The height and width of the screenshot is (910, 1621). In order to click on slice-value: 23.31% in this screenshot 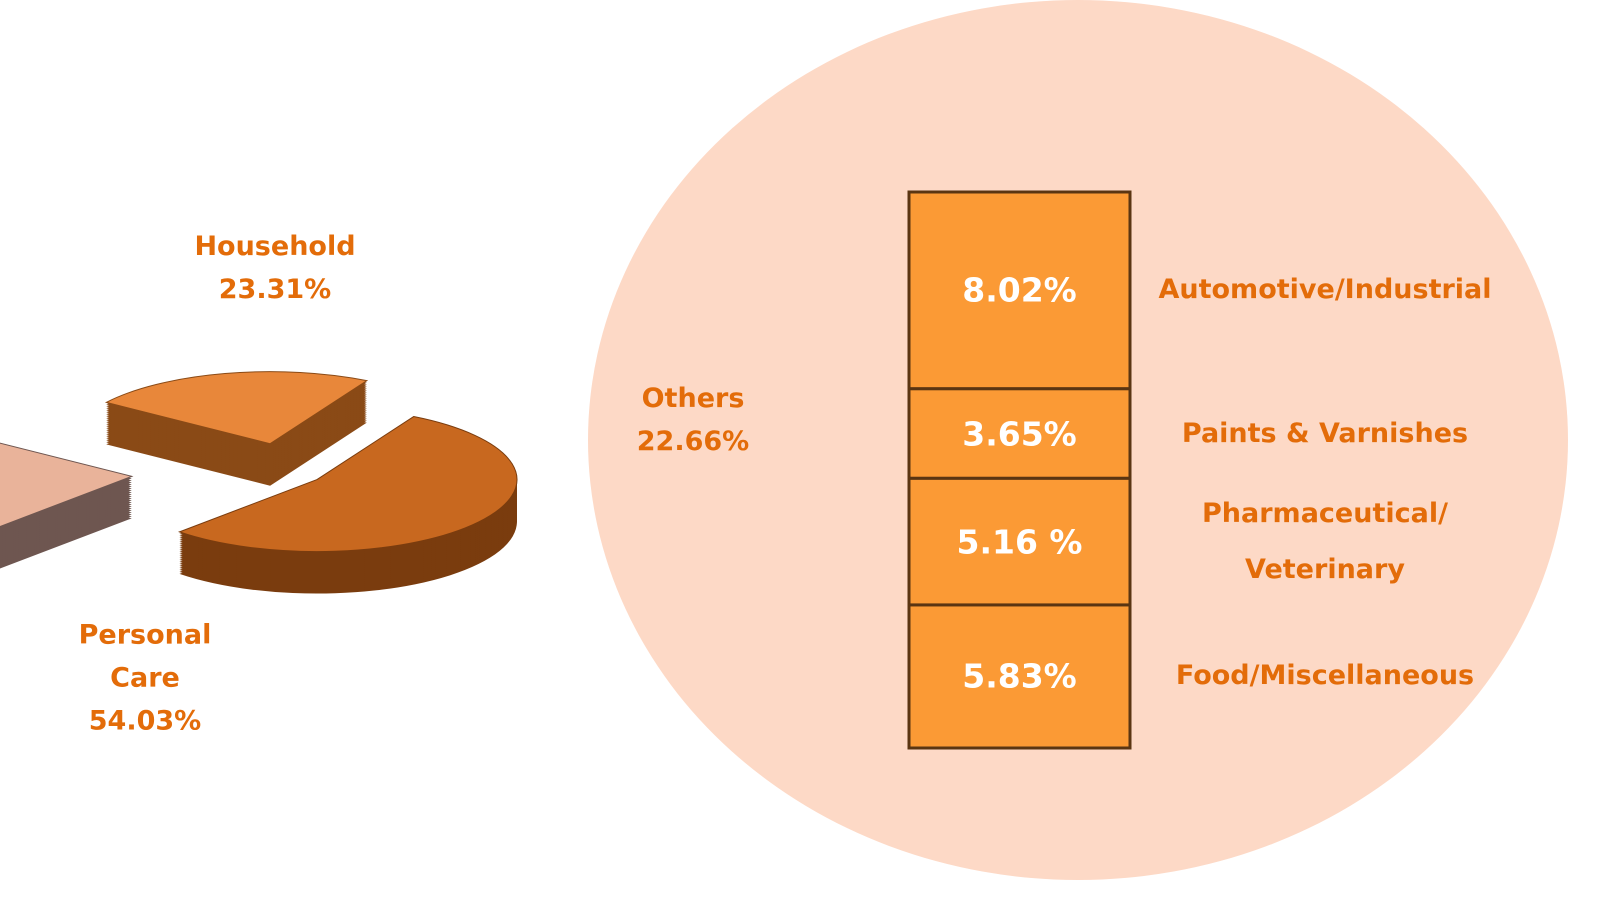, I will do `click(275, 289)`.